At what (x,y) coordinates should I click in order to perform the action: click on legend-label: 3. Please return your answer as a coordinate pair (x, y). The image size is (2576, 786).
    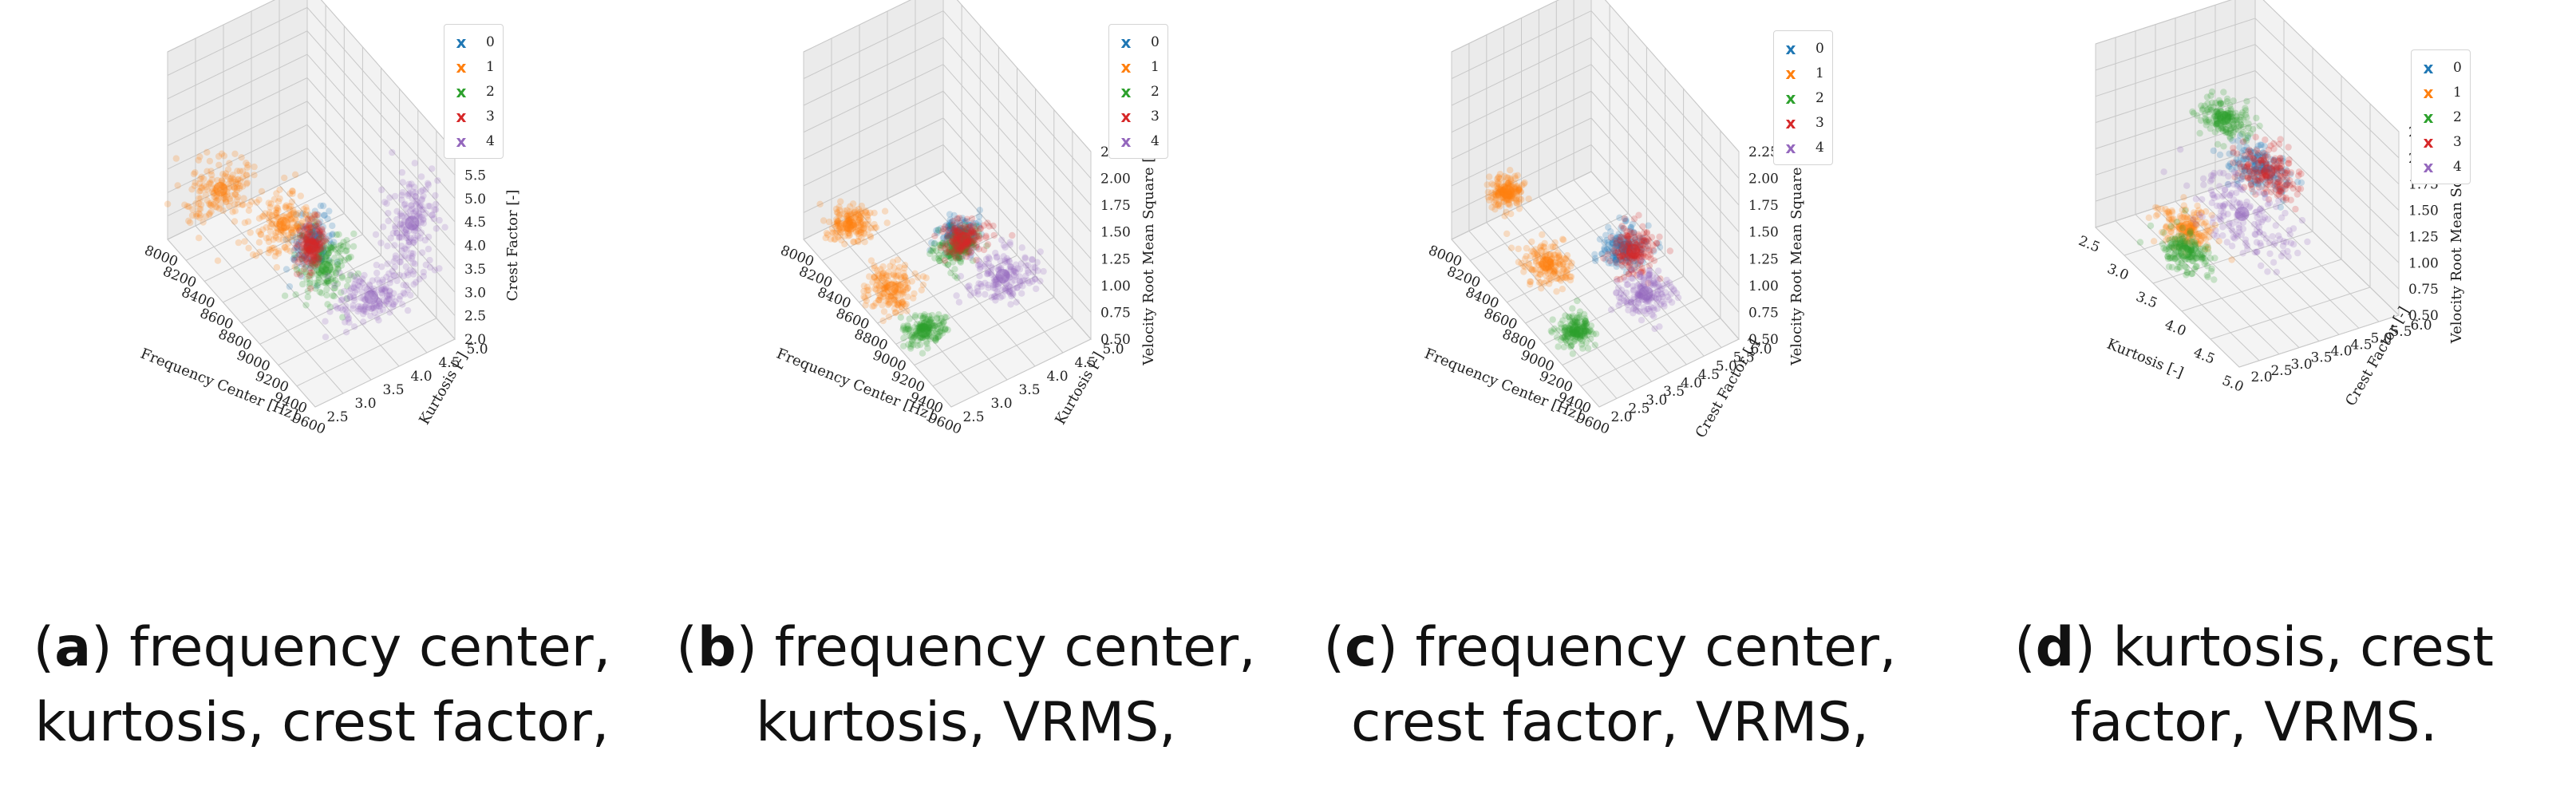
    Looking at the image, I should click on (490, 116).